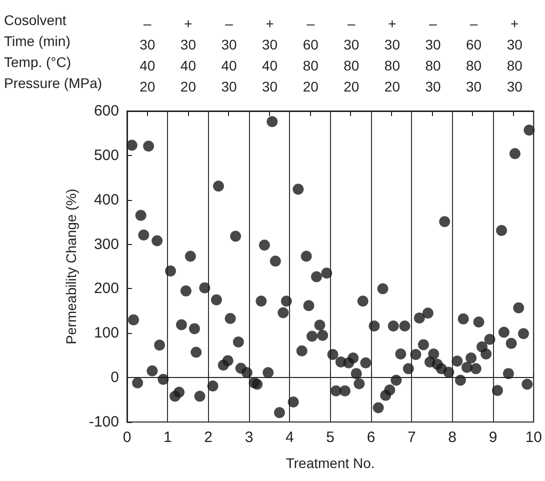  Describe the element at coordinates (148, 55) in the screenshot. I see `annotation: – 30 40 20` at that location.